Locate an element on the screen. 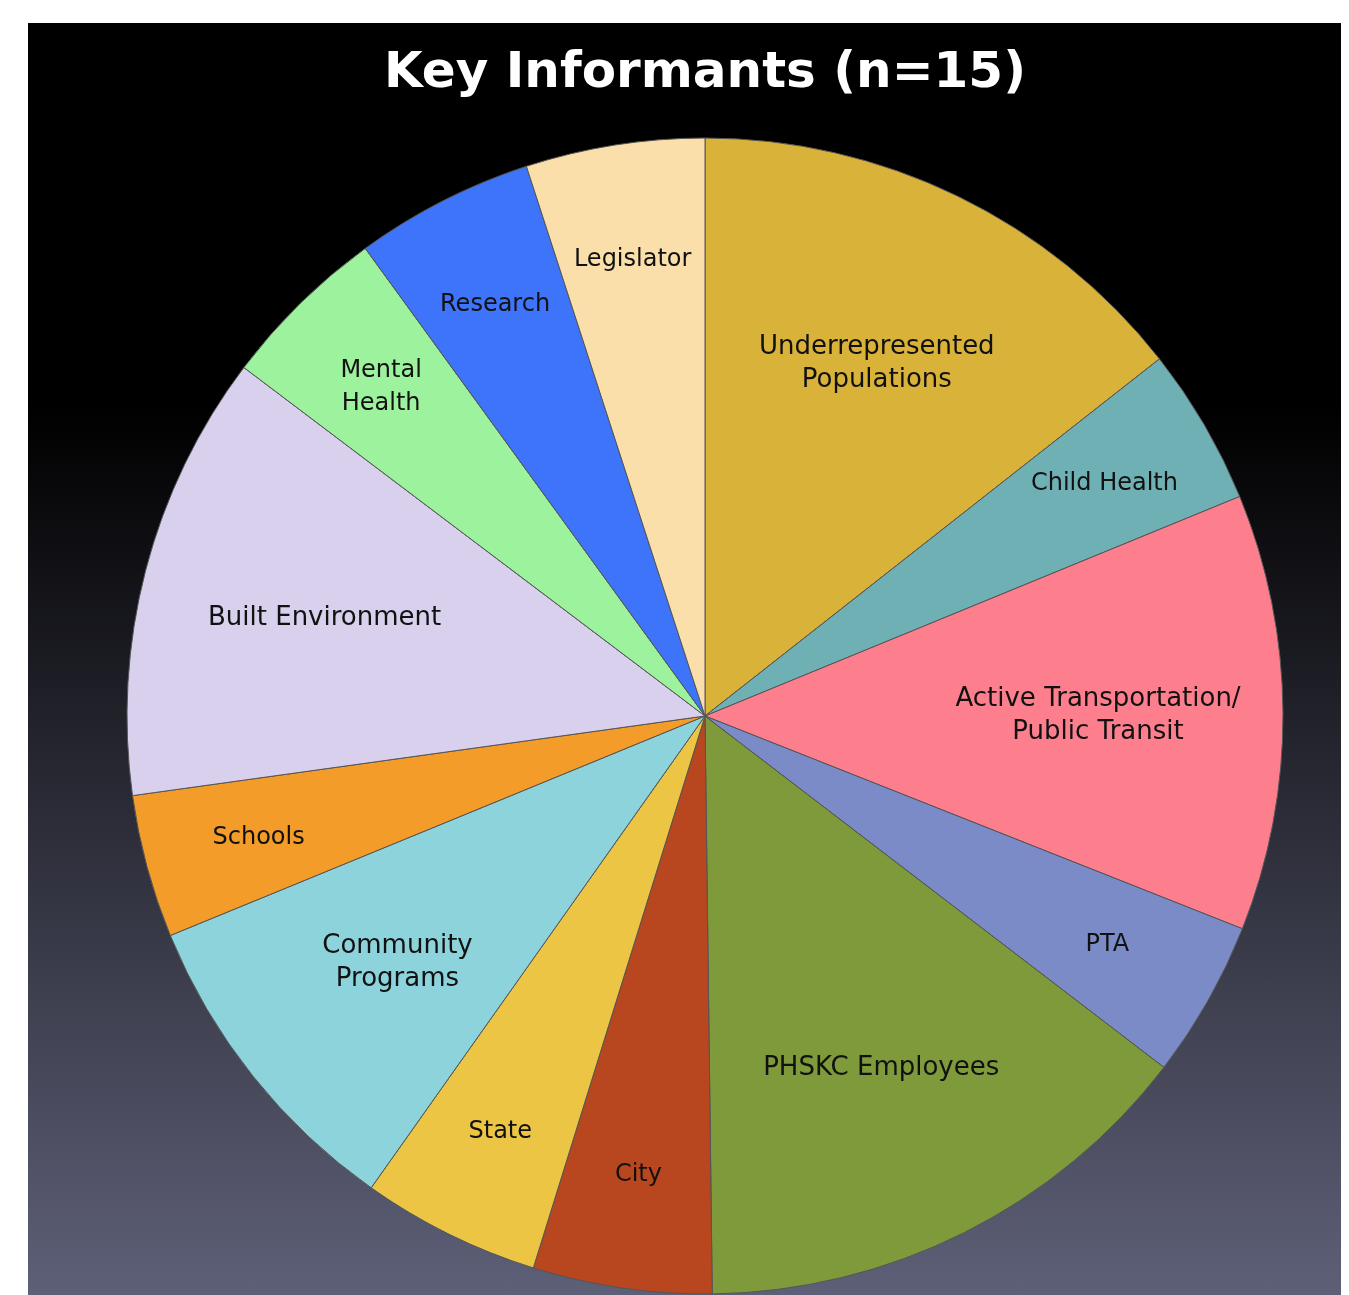  slice-label: PHSKC Employees is located at coordinates (881, 1065).